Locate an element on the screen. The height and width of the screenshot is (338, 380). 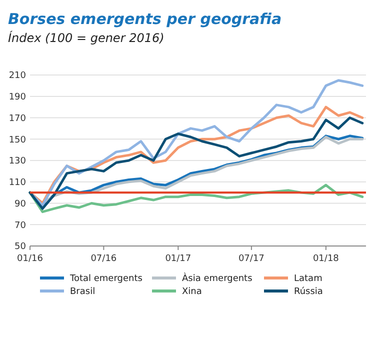
chart-title: Borses emergents per geografia is located at coordinates (145, 19).